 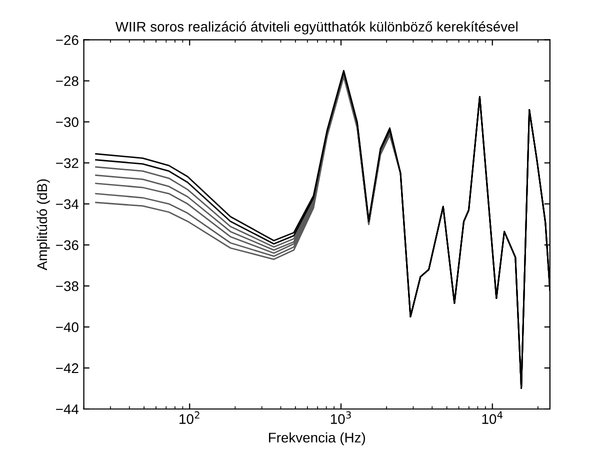 What do you see at coordinates (67, 245) in the screenshot?
I see `y-tick-label: −36` at bounding box center [67, 245].